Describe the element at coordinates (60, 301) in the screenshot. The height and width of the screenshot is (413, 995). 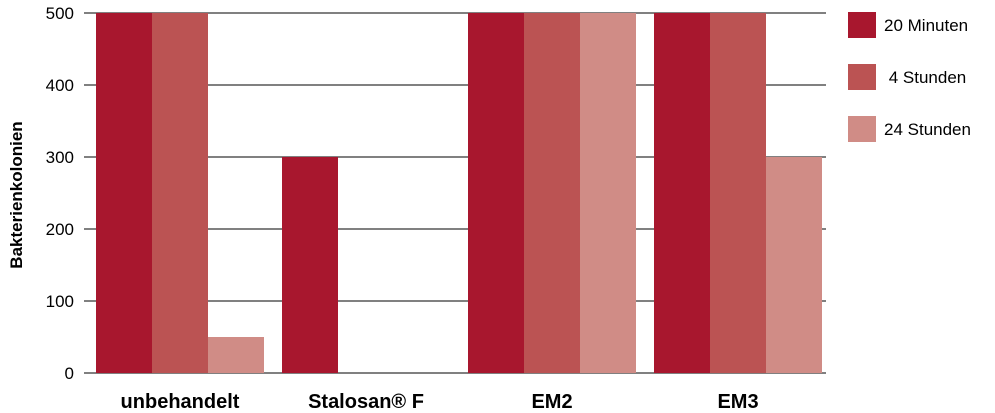
I see `y-tick-label: 100` at that location.